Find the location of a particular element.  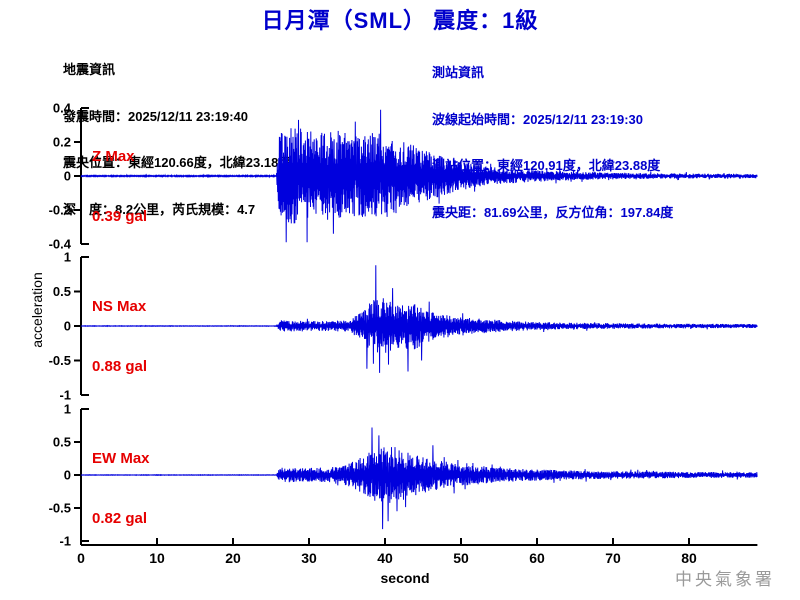

x-axis-label: second is located at coordinates (405, 578).